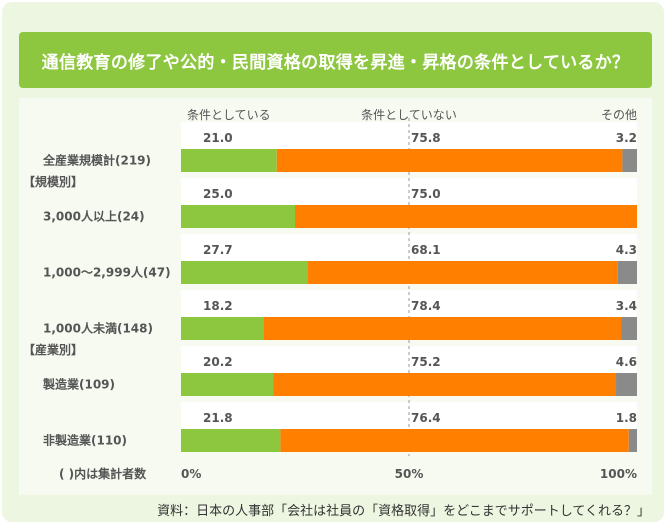 Image resolution: width=668 pixels, height=526 pixels. Describe the element at coordinates (218, 362) in the screenshot. I see `value-label: 20.2` at that location.